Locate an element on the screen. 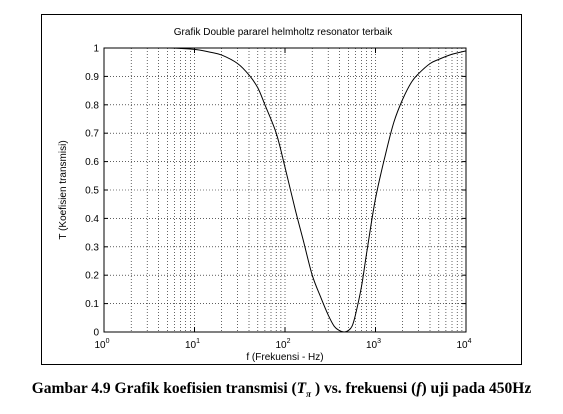 Image resolution: width=563 pixels, height=414 pixels. x-tick-label: 10² is located at coordinates (282, 344).